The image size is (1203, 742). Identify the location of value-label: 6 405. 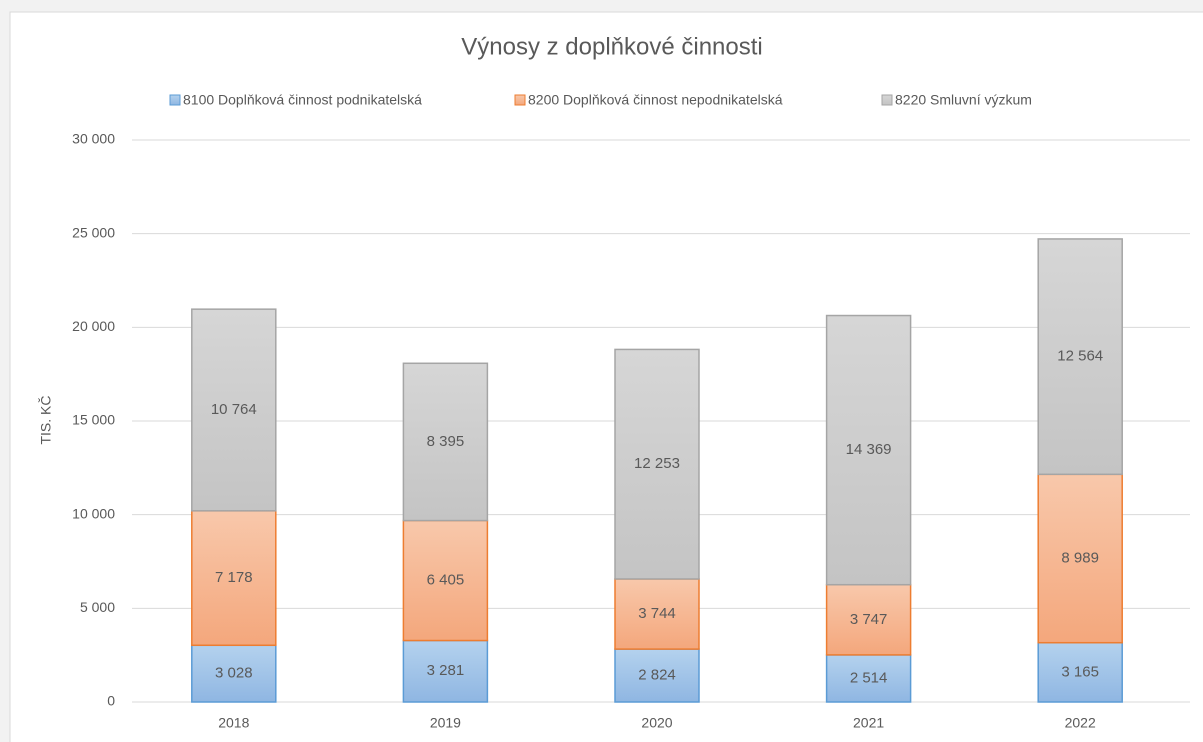
(446, 580).